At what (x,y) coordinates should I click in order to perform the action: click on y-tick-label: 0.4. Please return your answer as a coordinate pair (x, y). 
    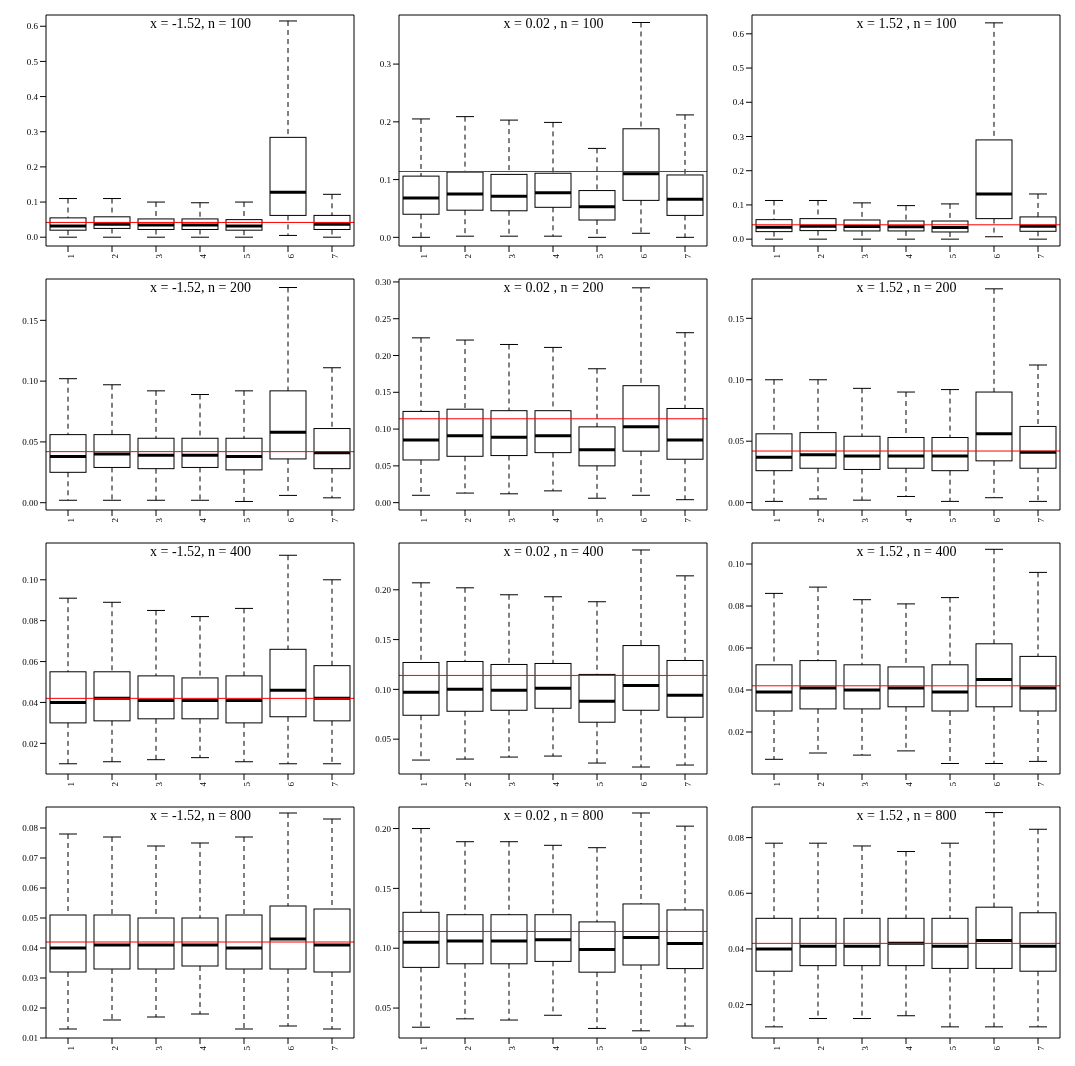
    Looking at the image, I should click on (32, 96).